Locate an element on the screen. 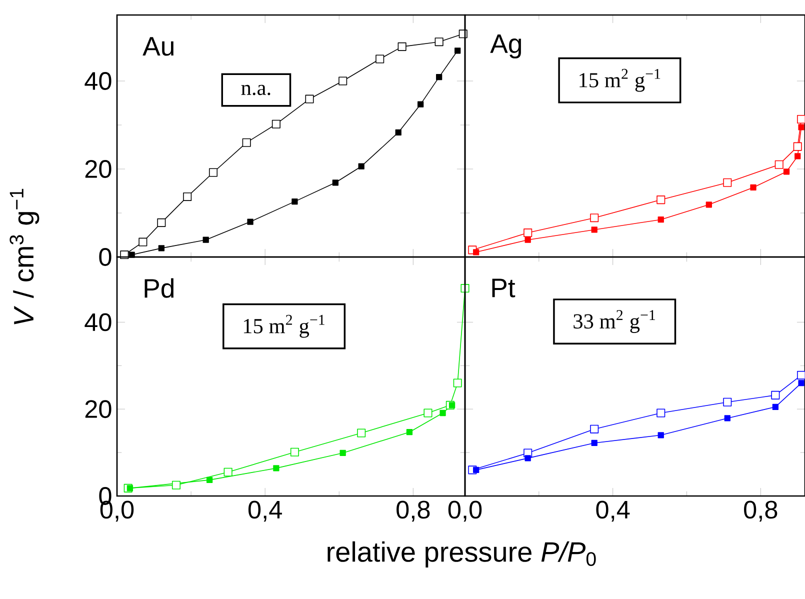  annotation: Pd is located at coordinates (159, 288).